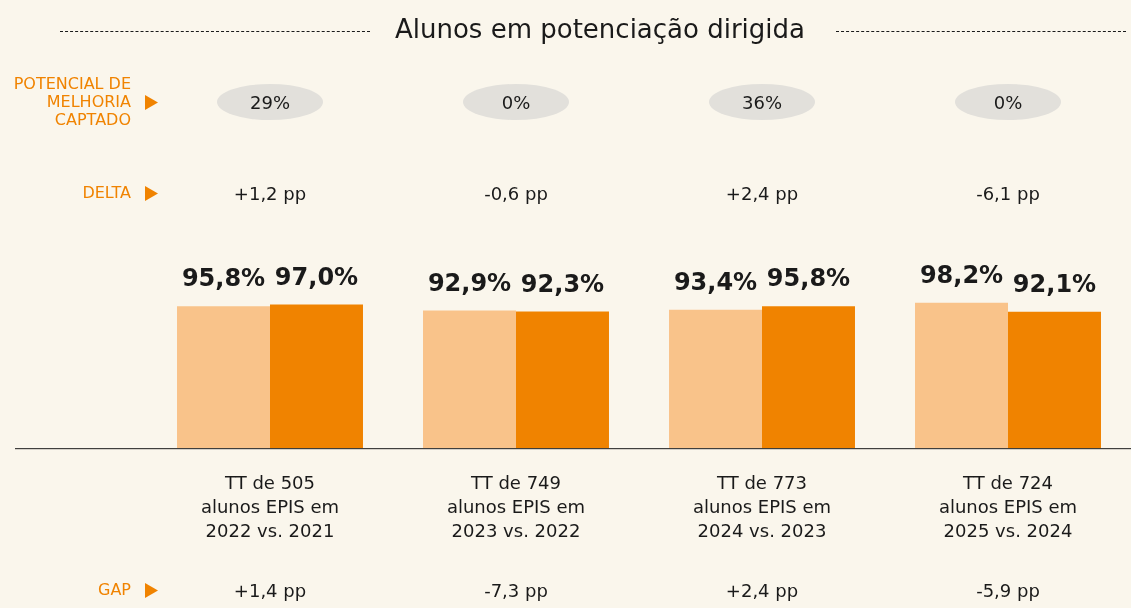 This screenshot has height=608, width=1131. I want to click on text: POTENCIAL DE MELHORIA CAPTADO, so click(71, 101).